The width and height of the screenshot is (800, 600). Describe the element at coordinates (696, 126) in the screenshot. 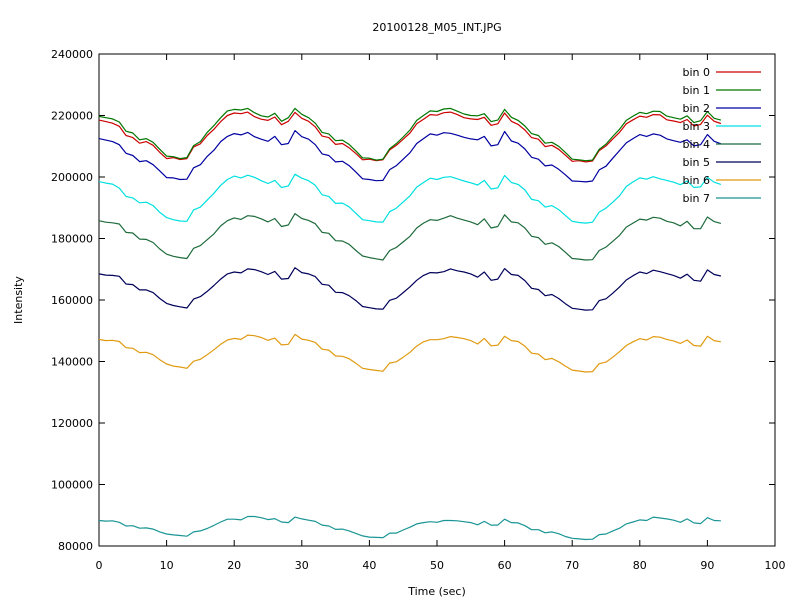

I see `legend-label: bin 3` at that location.